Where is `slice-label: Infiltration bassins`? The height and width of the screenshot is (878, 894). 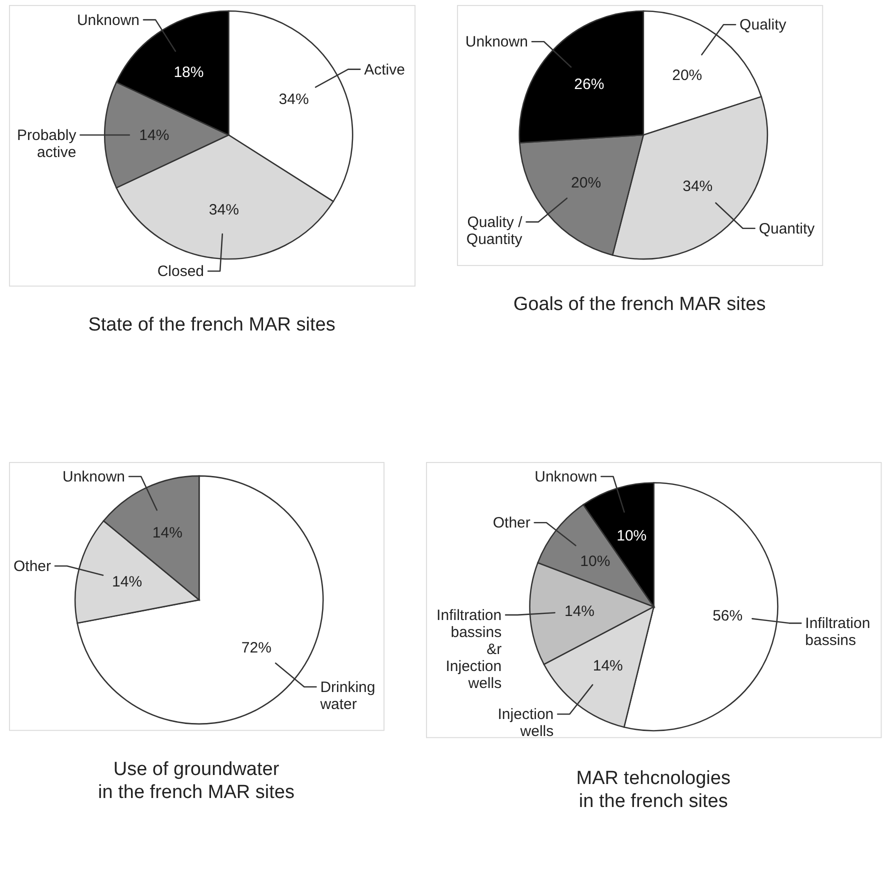 slice-label: Infiltration bassins is located at coordinates (837, 632).